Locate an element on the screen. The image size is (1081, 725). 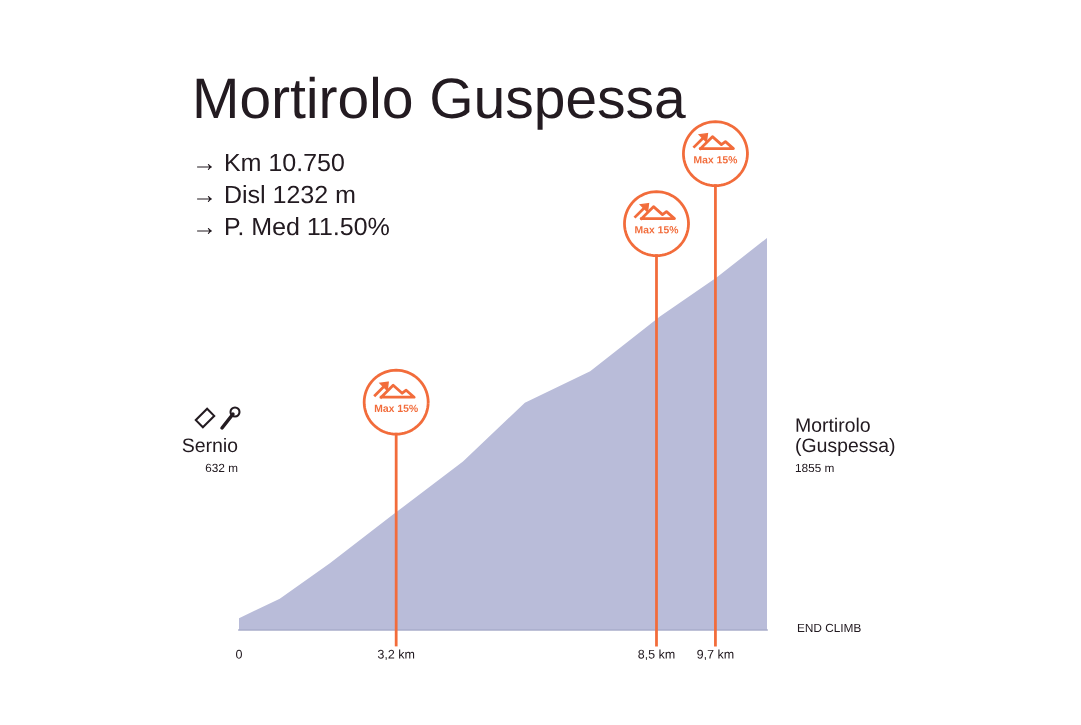
x-tick-label: 8,5 km is located at coordinates (656, 655).